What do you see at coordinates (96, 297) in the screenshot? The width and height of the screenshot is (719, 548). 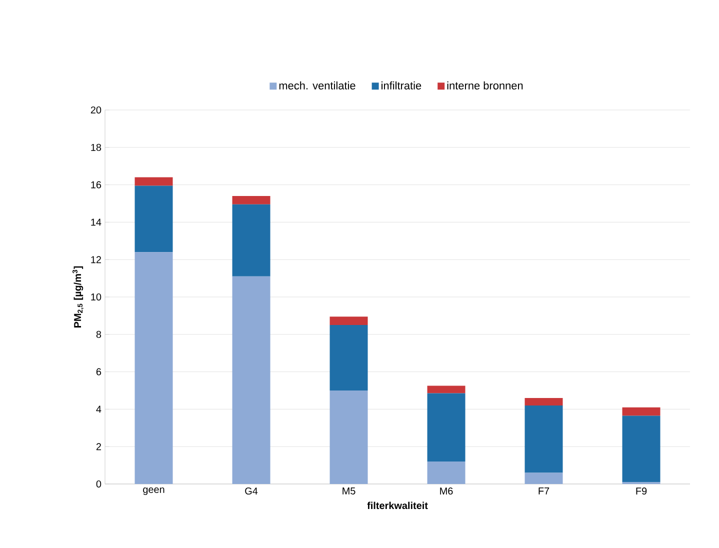 I see `y-tick-label: 10` at bounding box center [96, 297].